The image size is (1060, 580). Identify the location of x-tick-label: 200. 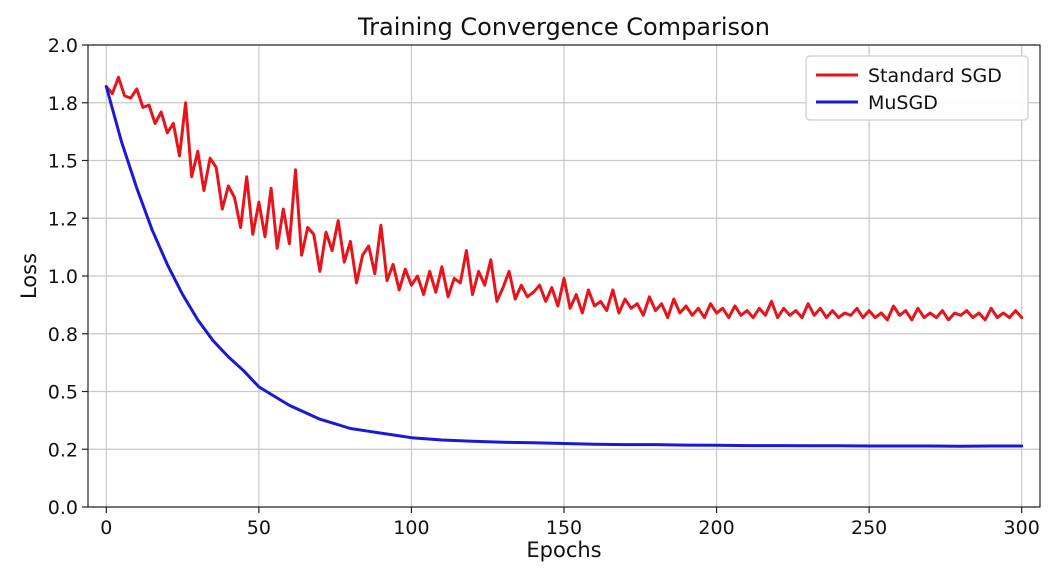
(716, 528).